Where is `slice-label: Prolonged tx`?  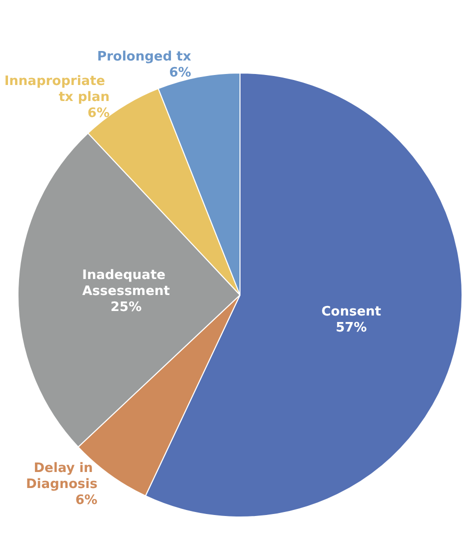 slice-label: Prolonged tx is located at coordinates (144, 57).